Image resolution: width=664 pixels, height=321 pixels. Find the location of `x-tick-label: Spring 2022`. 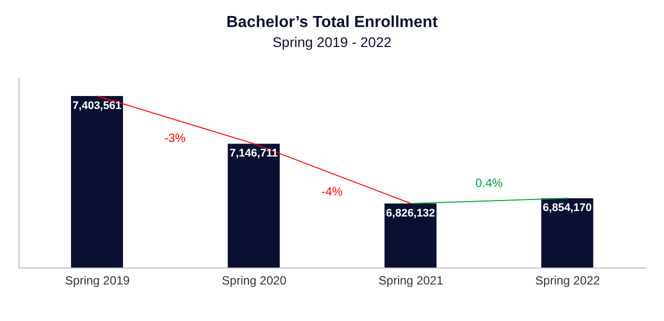

x-tick-label: Spring 2022 is located at coordinates (567, 281).